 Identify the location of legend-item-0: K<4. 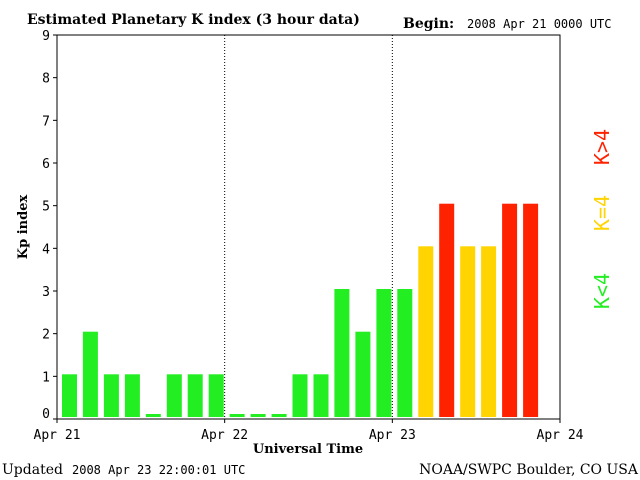
(602, 291).